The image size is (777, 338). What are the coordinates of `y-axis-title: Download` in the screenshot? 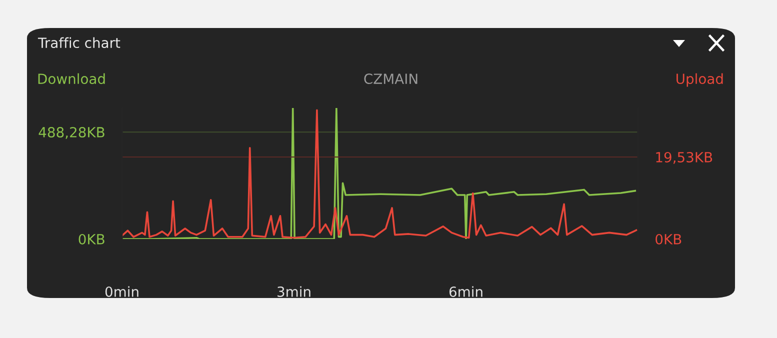 It's located at (71, 78).